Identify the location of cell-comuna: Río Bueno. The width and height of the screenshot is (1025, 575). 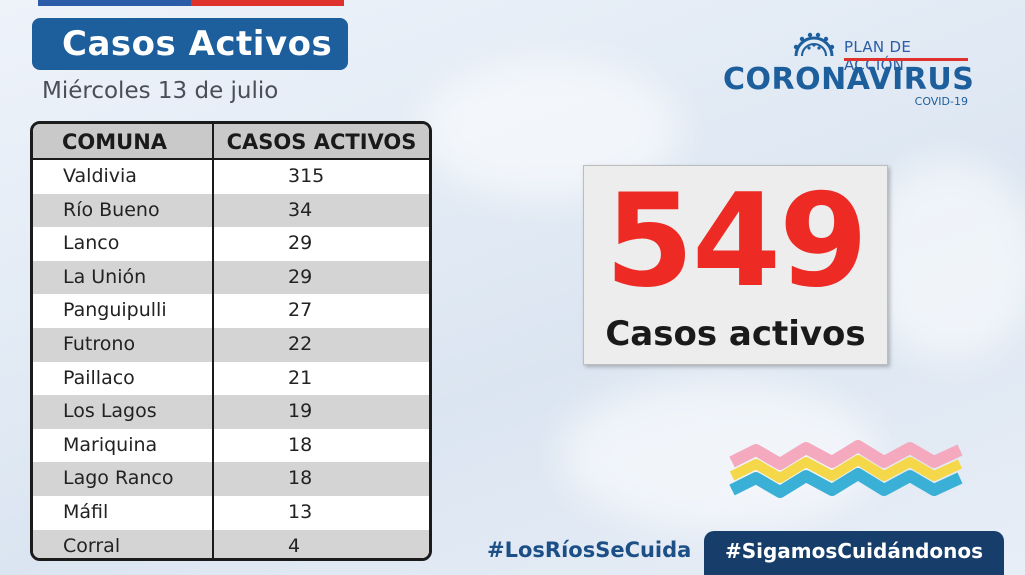
(123, 210).